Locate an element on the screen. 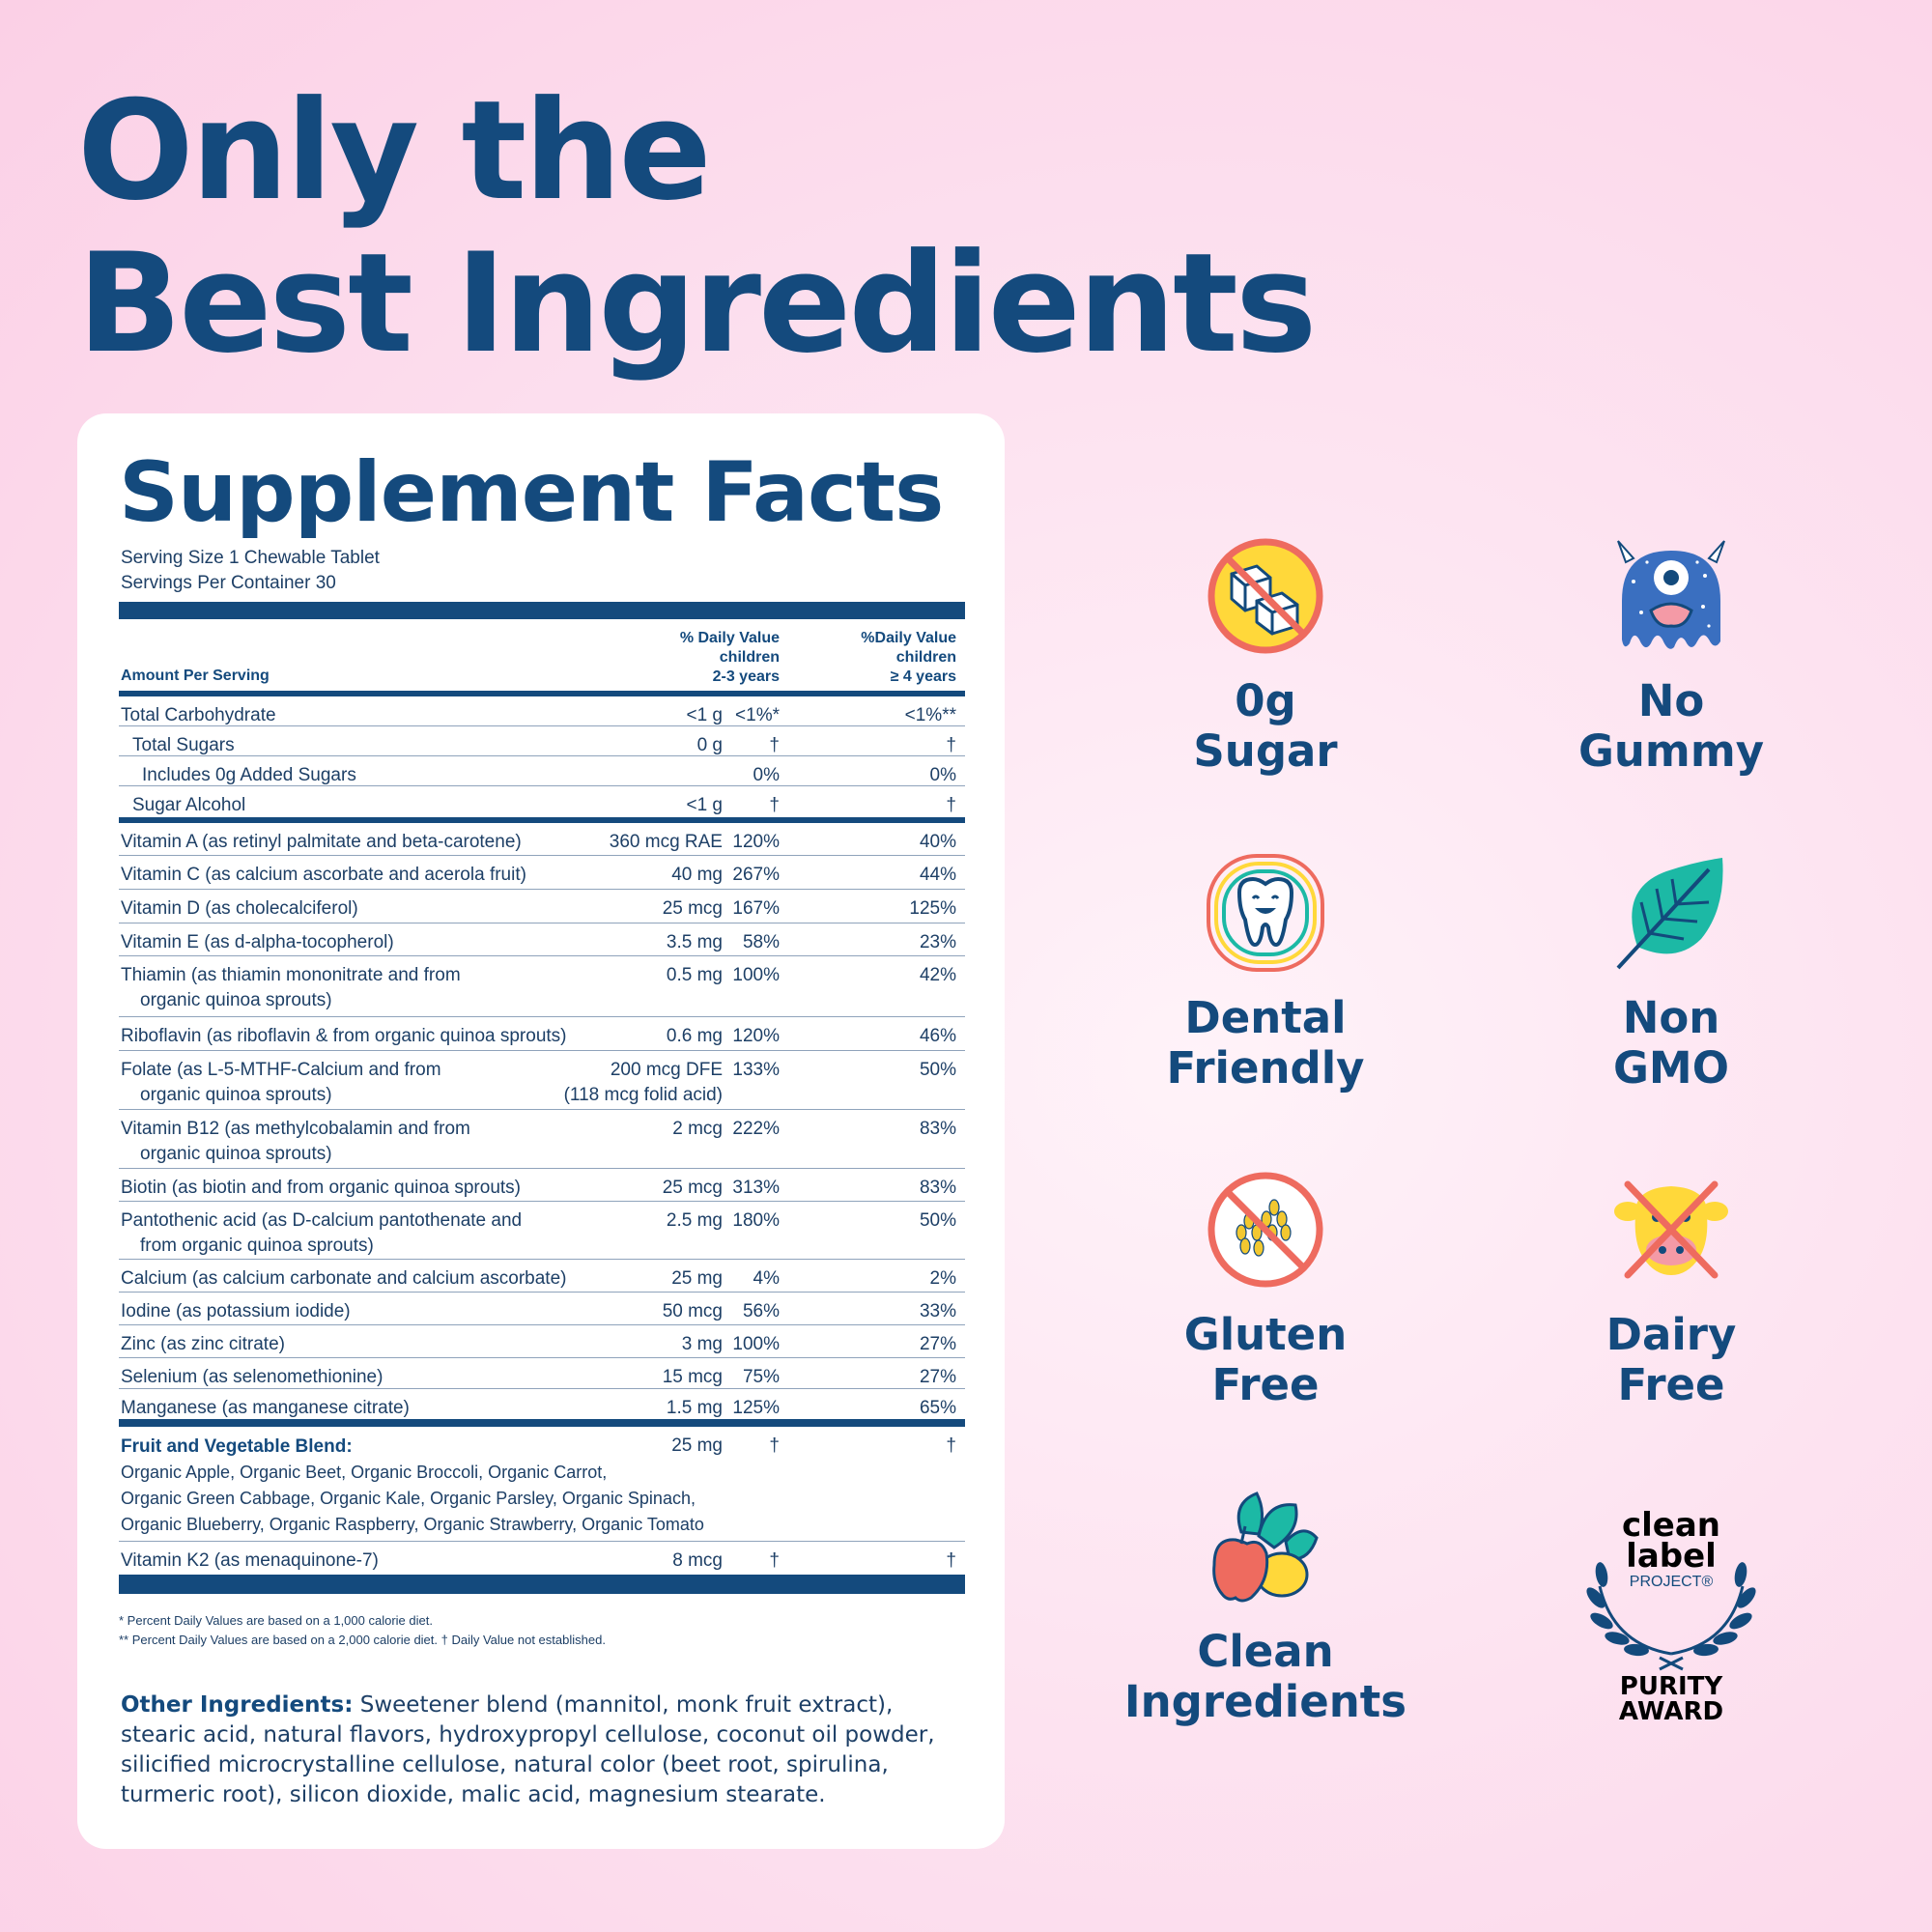  nutrient-name-line: Vitamin B12 (as methylcobalamin and from is located at coordinates (295, 1129).